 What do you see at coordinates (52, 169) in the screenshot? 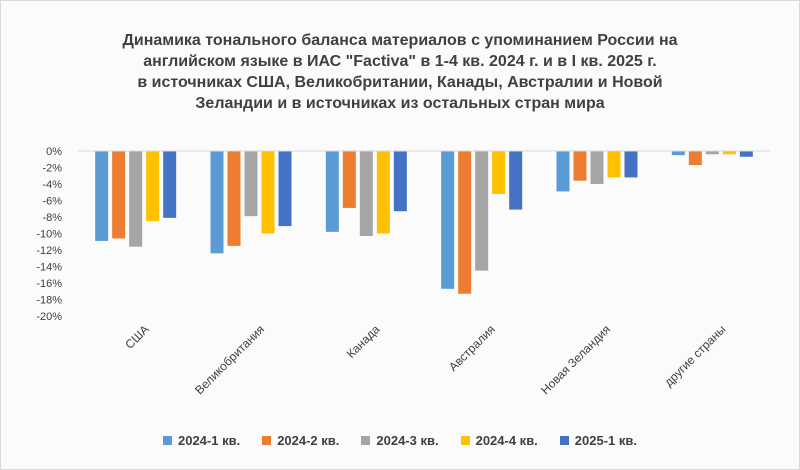
I see `y-tick-label: -2%` at bounding box center [52, 169].